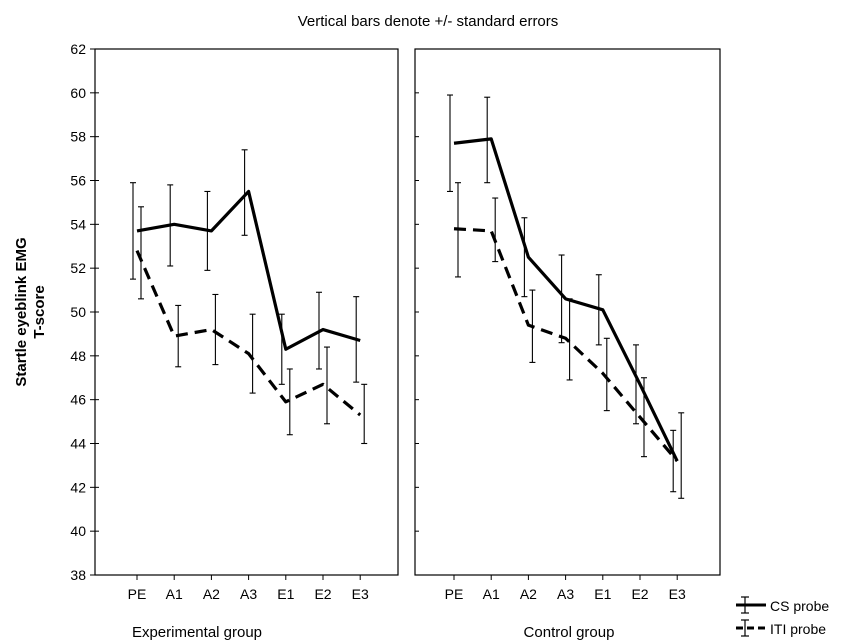 This screenshot has width=849, height=642. I want to click on y-tick-label: 50, so click(78, 312).